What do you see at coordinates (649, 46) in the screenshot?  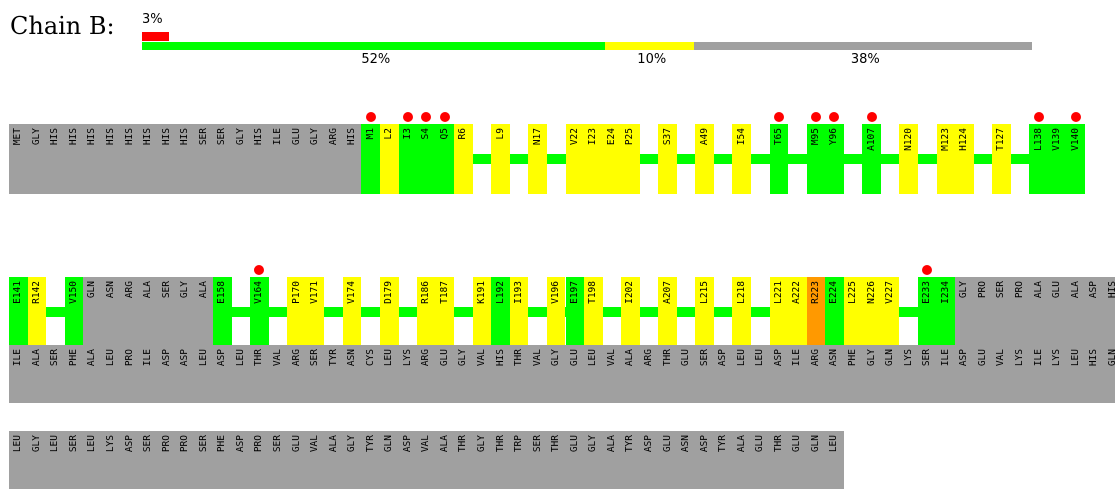 I see `summary-segment` at bounding box center [649, 46].